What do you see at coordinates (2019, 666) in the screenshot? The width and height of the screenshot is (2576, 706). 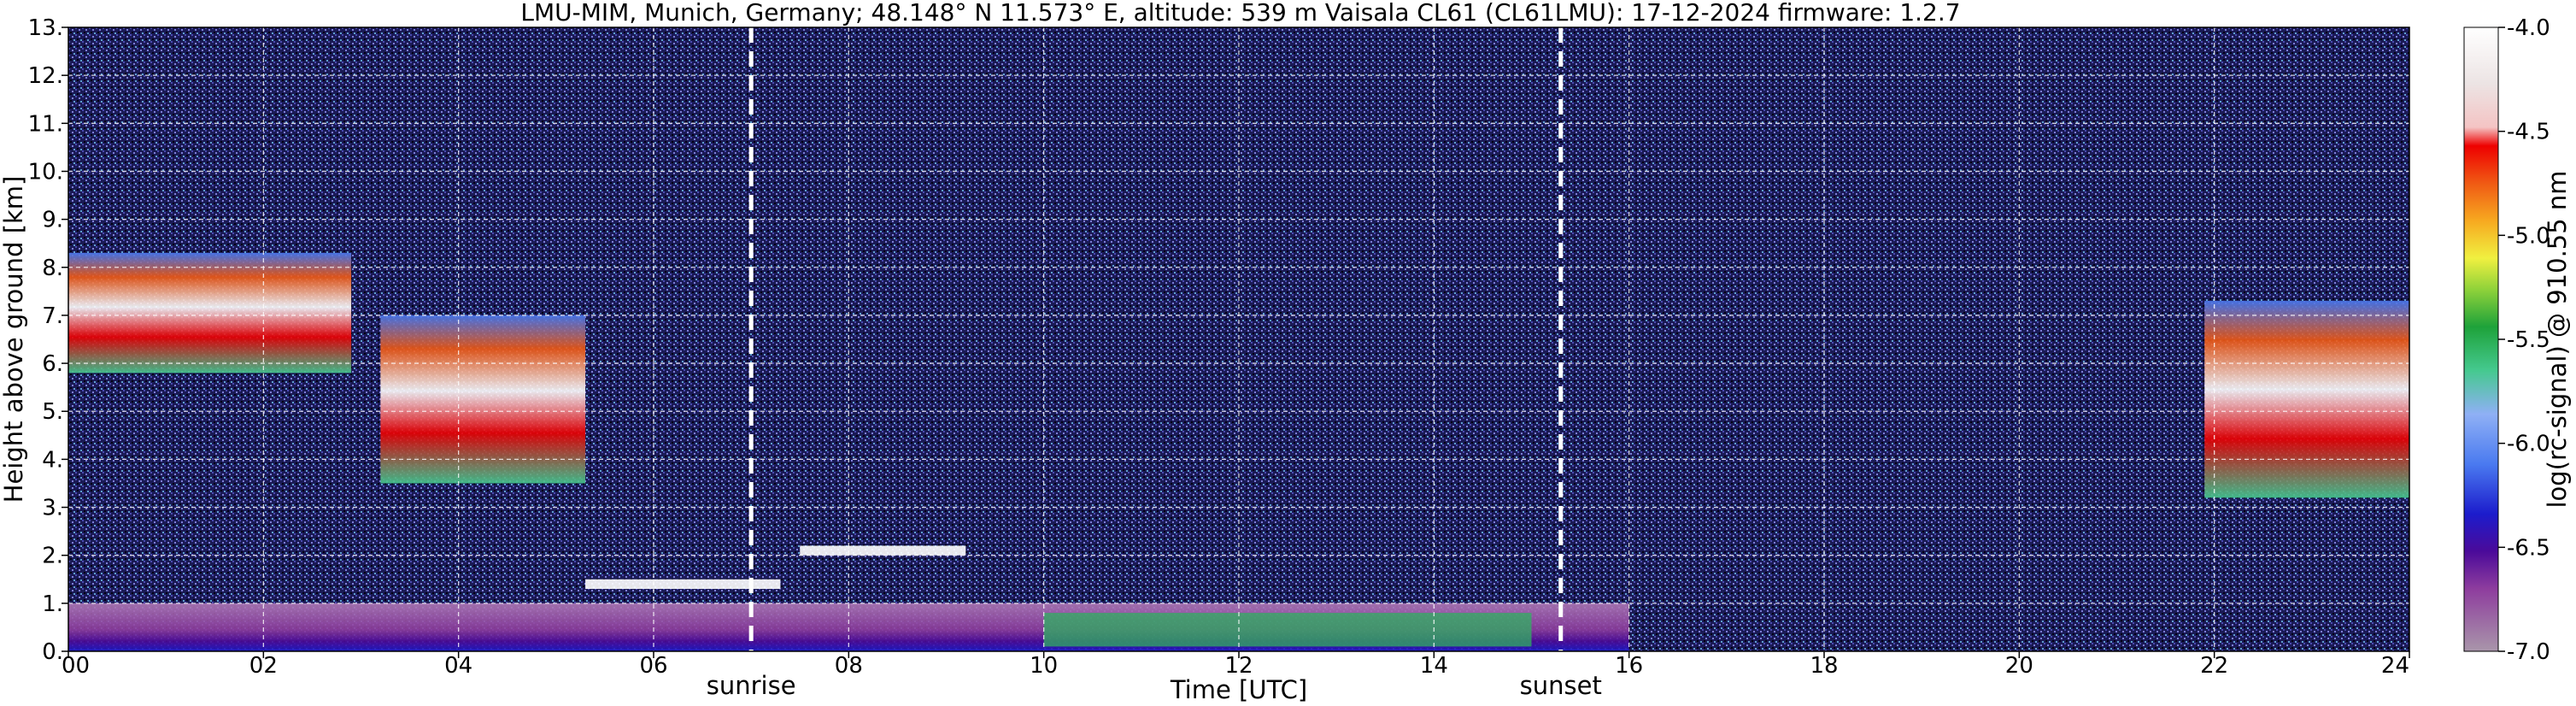 I see `x-tick-label: 20` at bounding box center [2019, 666].